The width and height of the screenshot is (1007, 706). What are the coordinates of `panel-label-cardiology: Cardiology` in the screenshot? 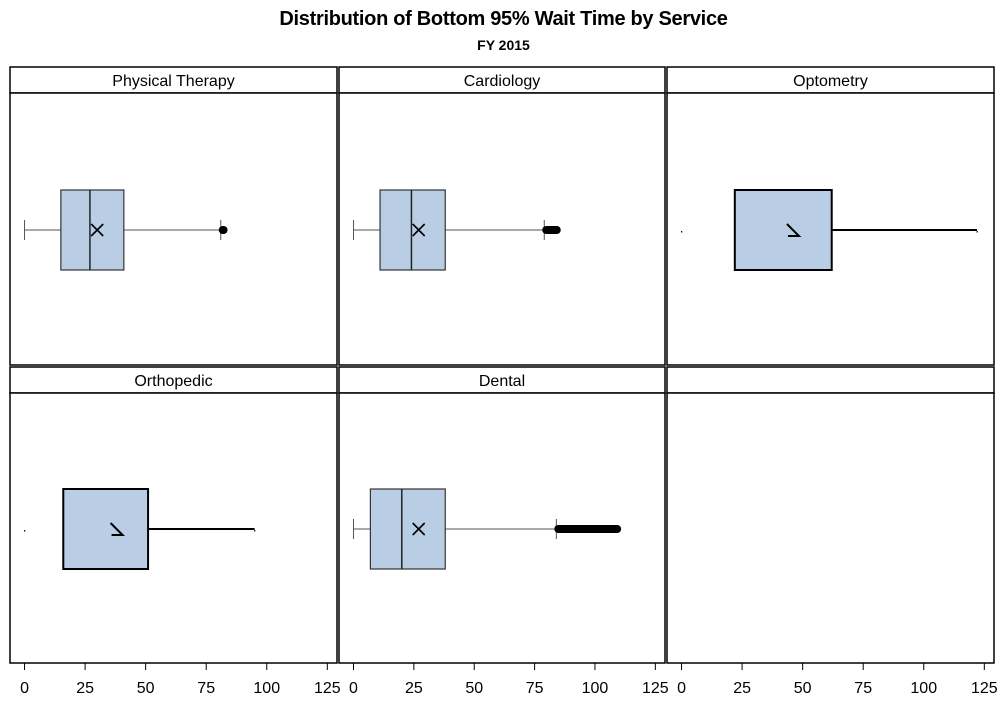 It's located at (502, 81).